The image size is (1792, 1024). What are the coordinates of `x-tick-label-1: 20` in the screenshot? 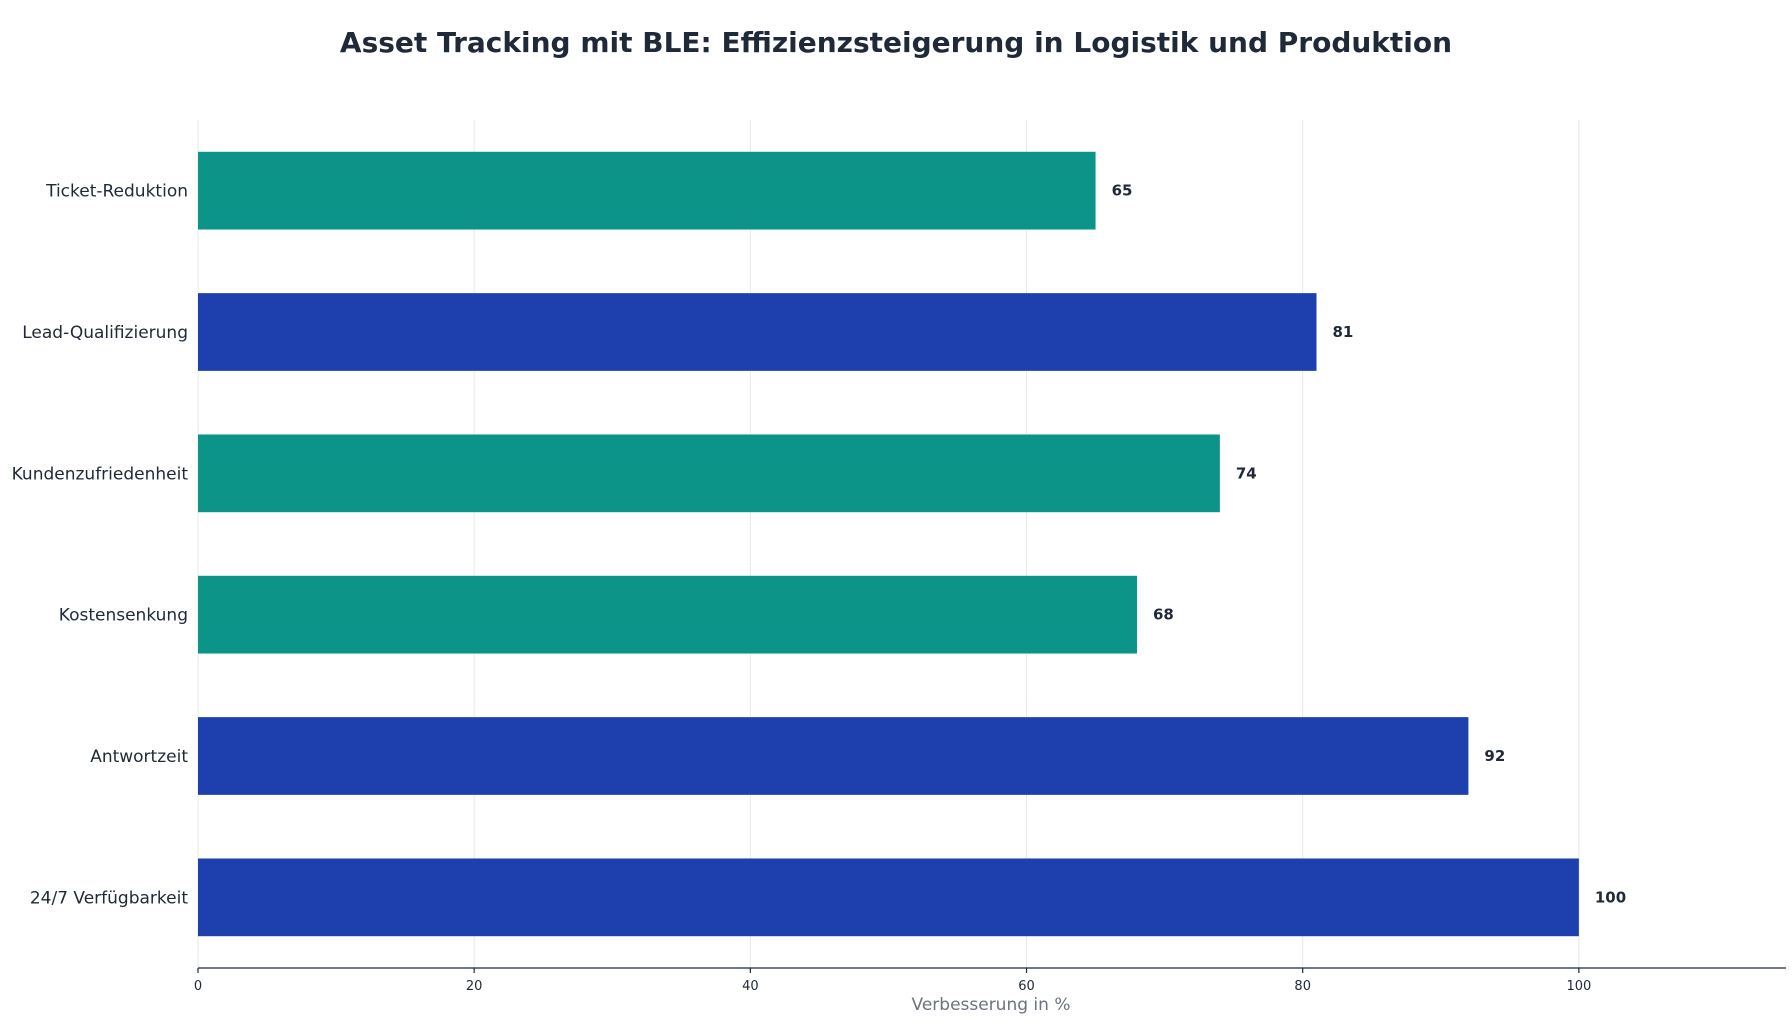 It's located at (474, 986).